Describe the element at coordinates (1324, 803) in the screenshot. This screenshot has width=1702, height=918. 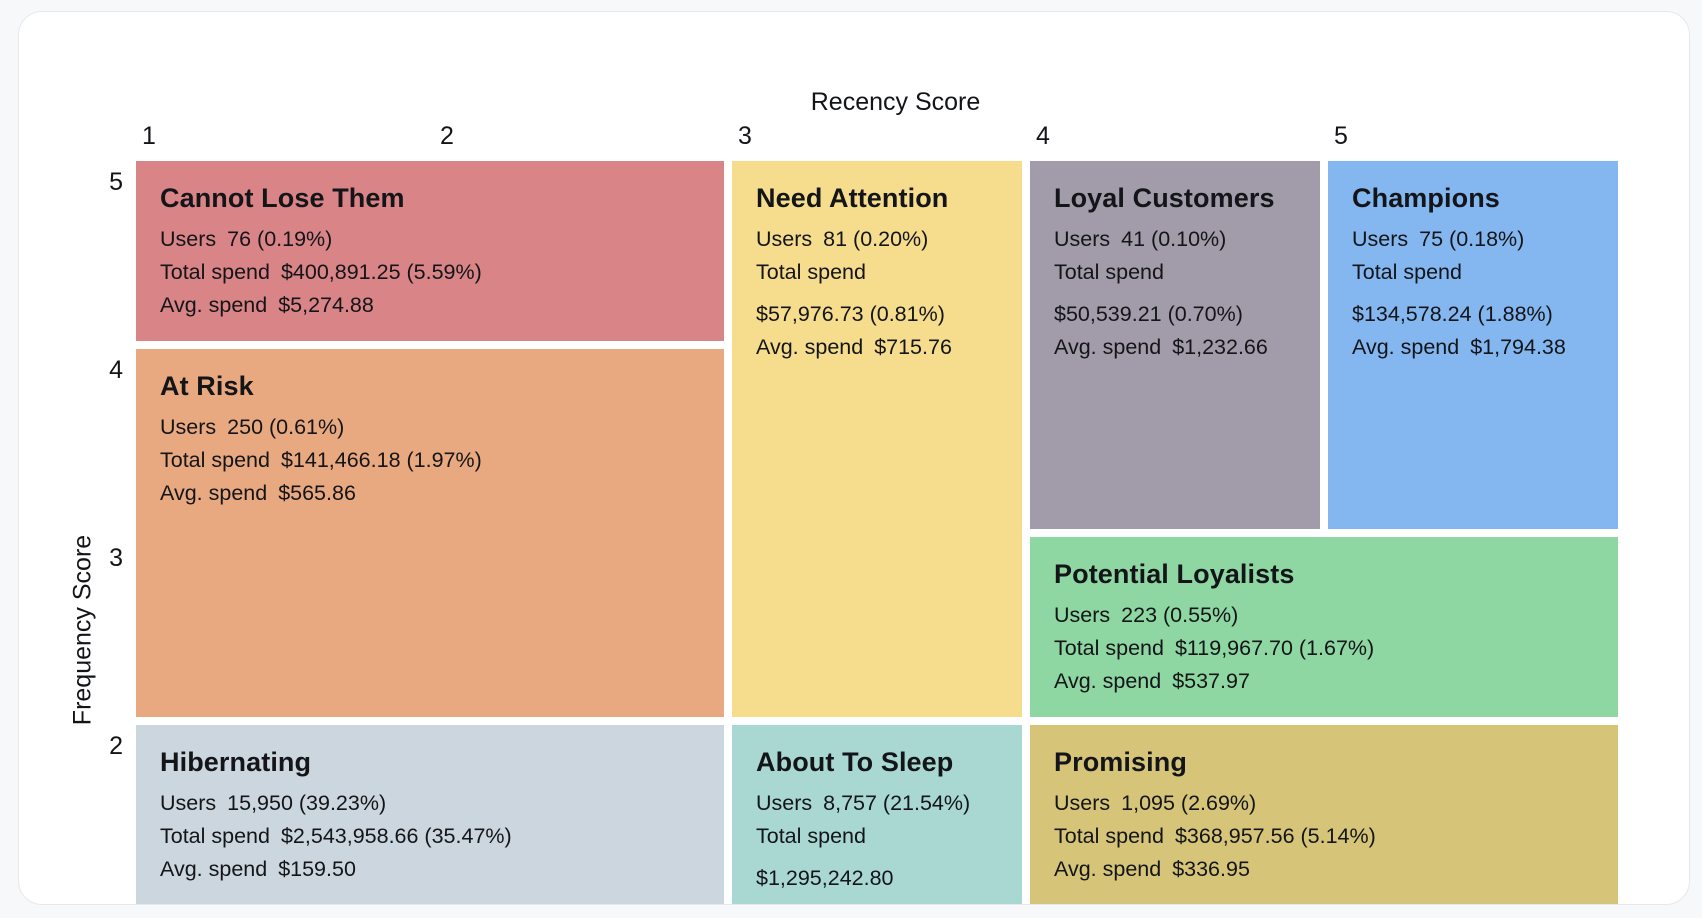
I see `stat-users-row: Users 1,095 (2.69%)` at that location.